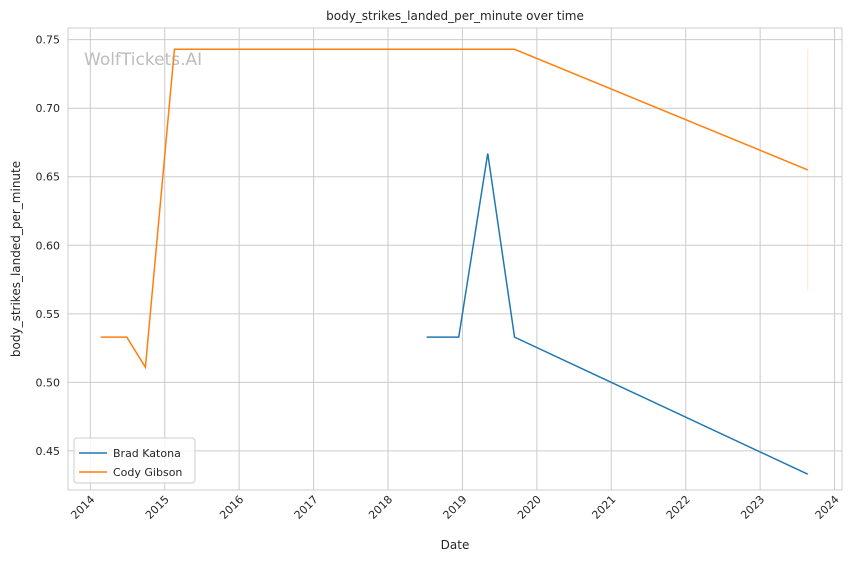 This screenshot has height=561, width=860. I want to click on x-axis-label: Date, so click(455, 545).